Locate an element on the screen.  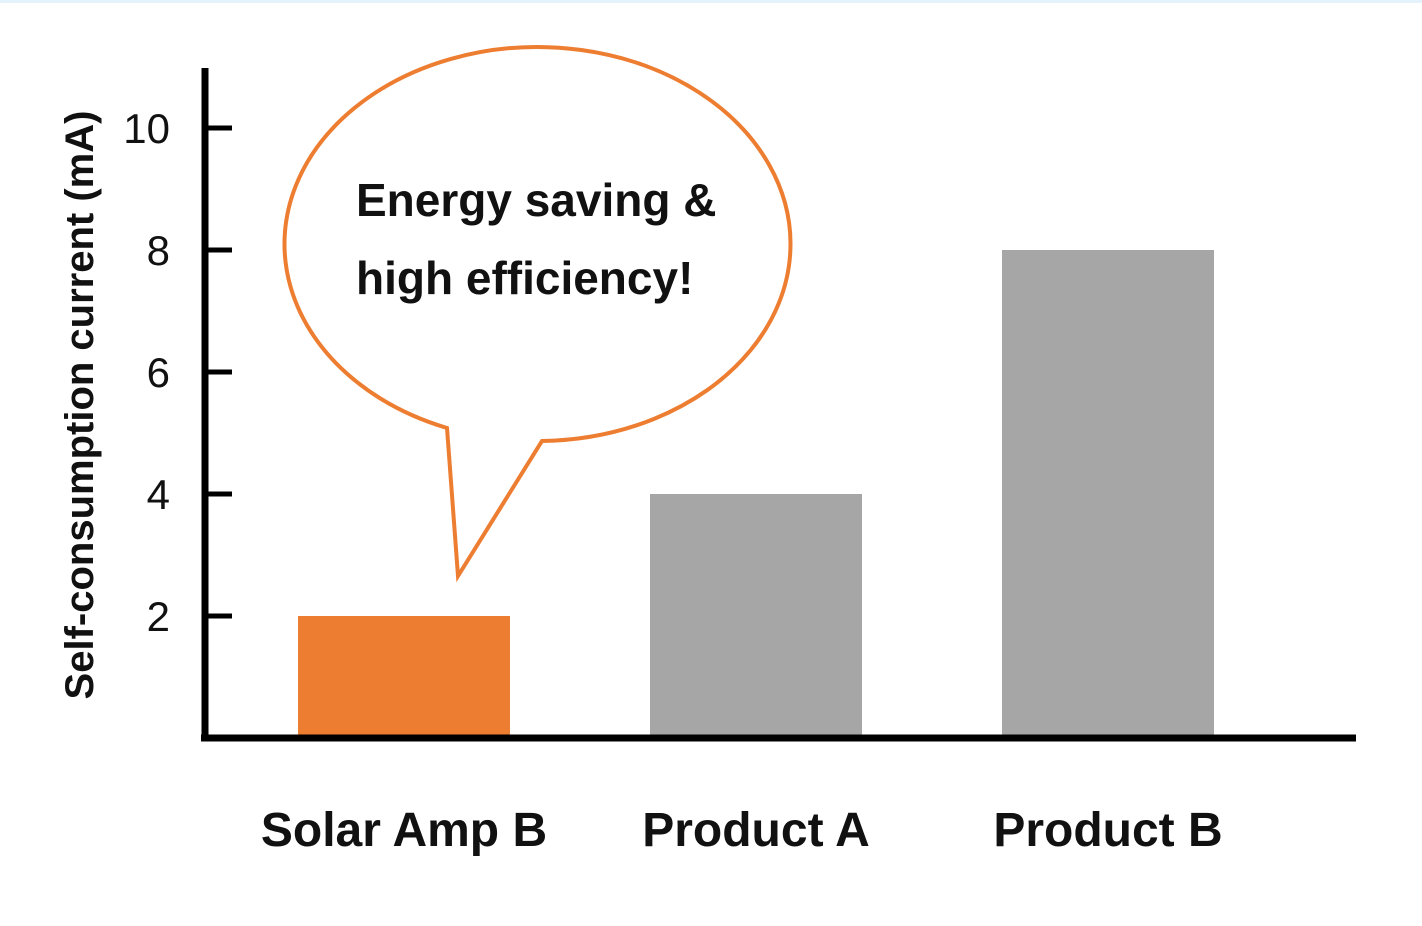
annotation-line-1: Energy saving & is located at coordinates (536, 200).